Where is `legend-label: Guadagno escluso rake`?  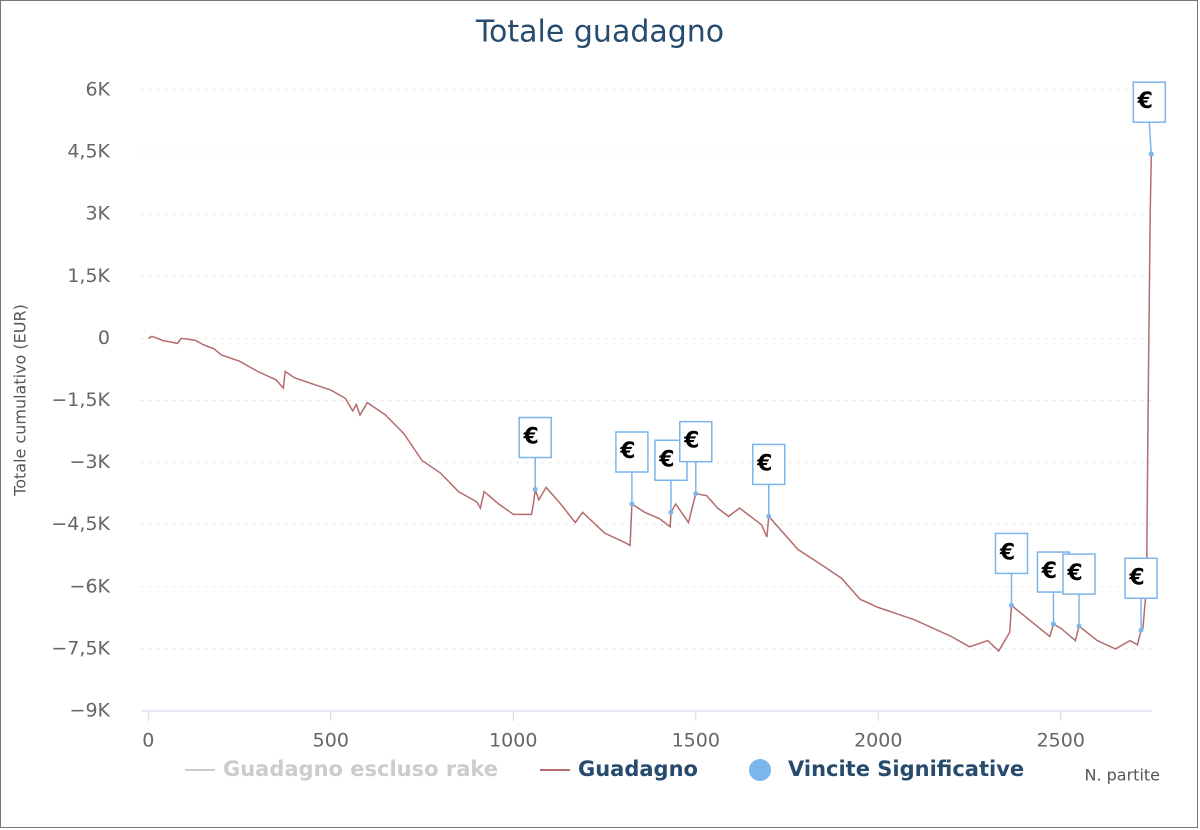 legend-label: Guadagno escluso rake is located at coordinates (360, 769).